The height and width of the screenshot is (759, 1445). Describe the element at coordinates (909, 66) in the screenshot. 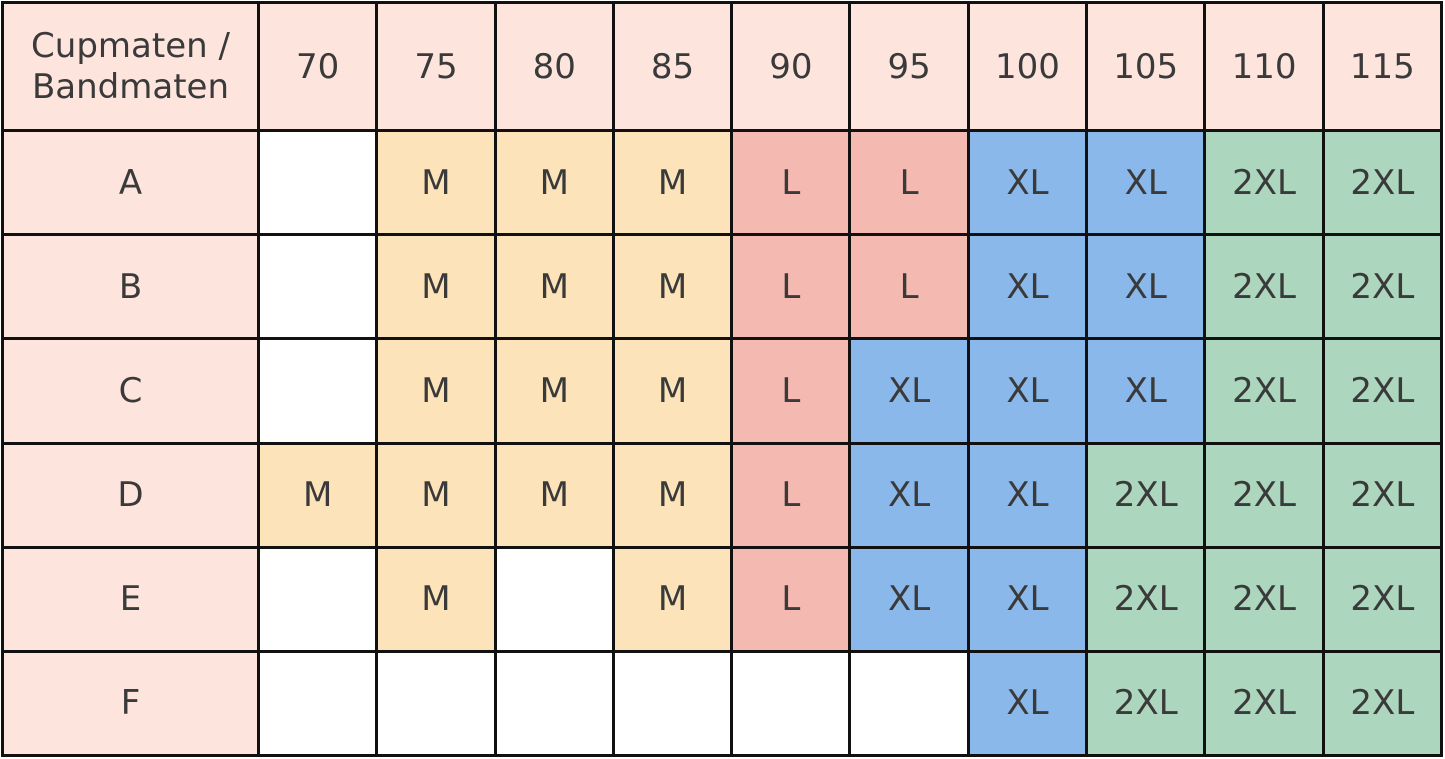

I see `band-size-header: 95` at that location.